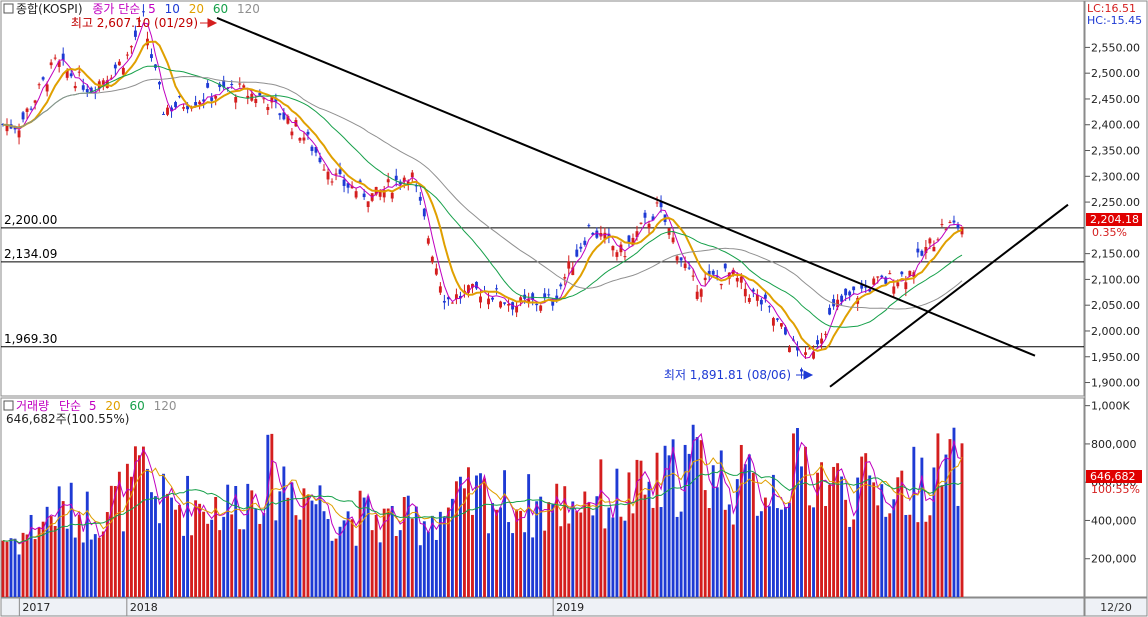 The image size is (1148, 617). Describe the element at coordinates (1114, 559) in the screenshot. I see `volume-tick-label: 200,000` at that location.